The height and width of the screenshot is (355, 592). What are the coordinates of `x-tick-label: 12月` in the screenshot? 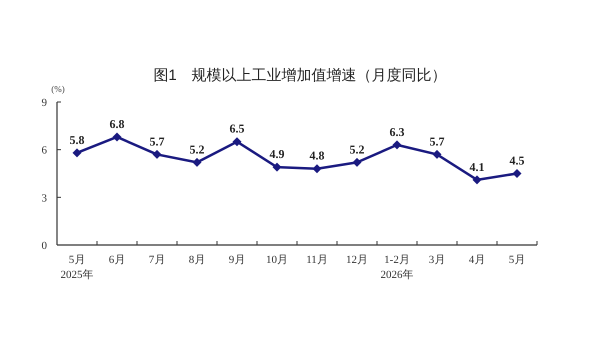 It's located at (357, 260).